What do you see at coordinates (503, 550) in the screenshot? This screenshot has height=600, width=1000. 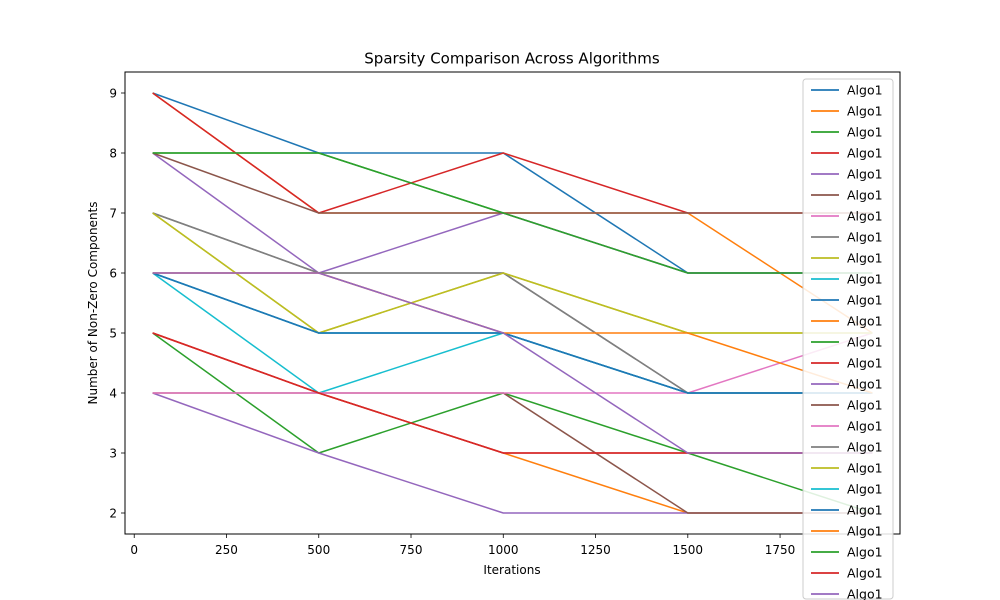 I see `x-tick-label: 1000` at bounding box center [503, 550].